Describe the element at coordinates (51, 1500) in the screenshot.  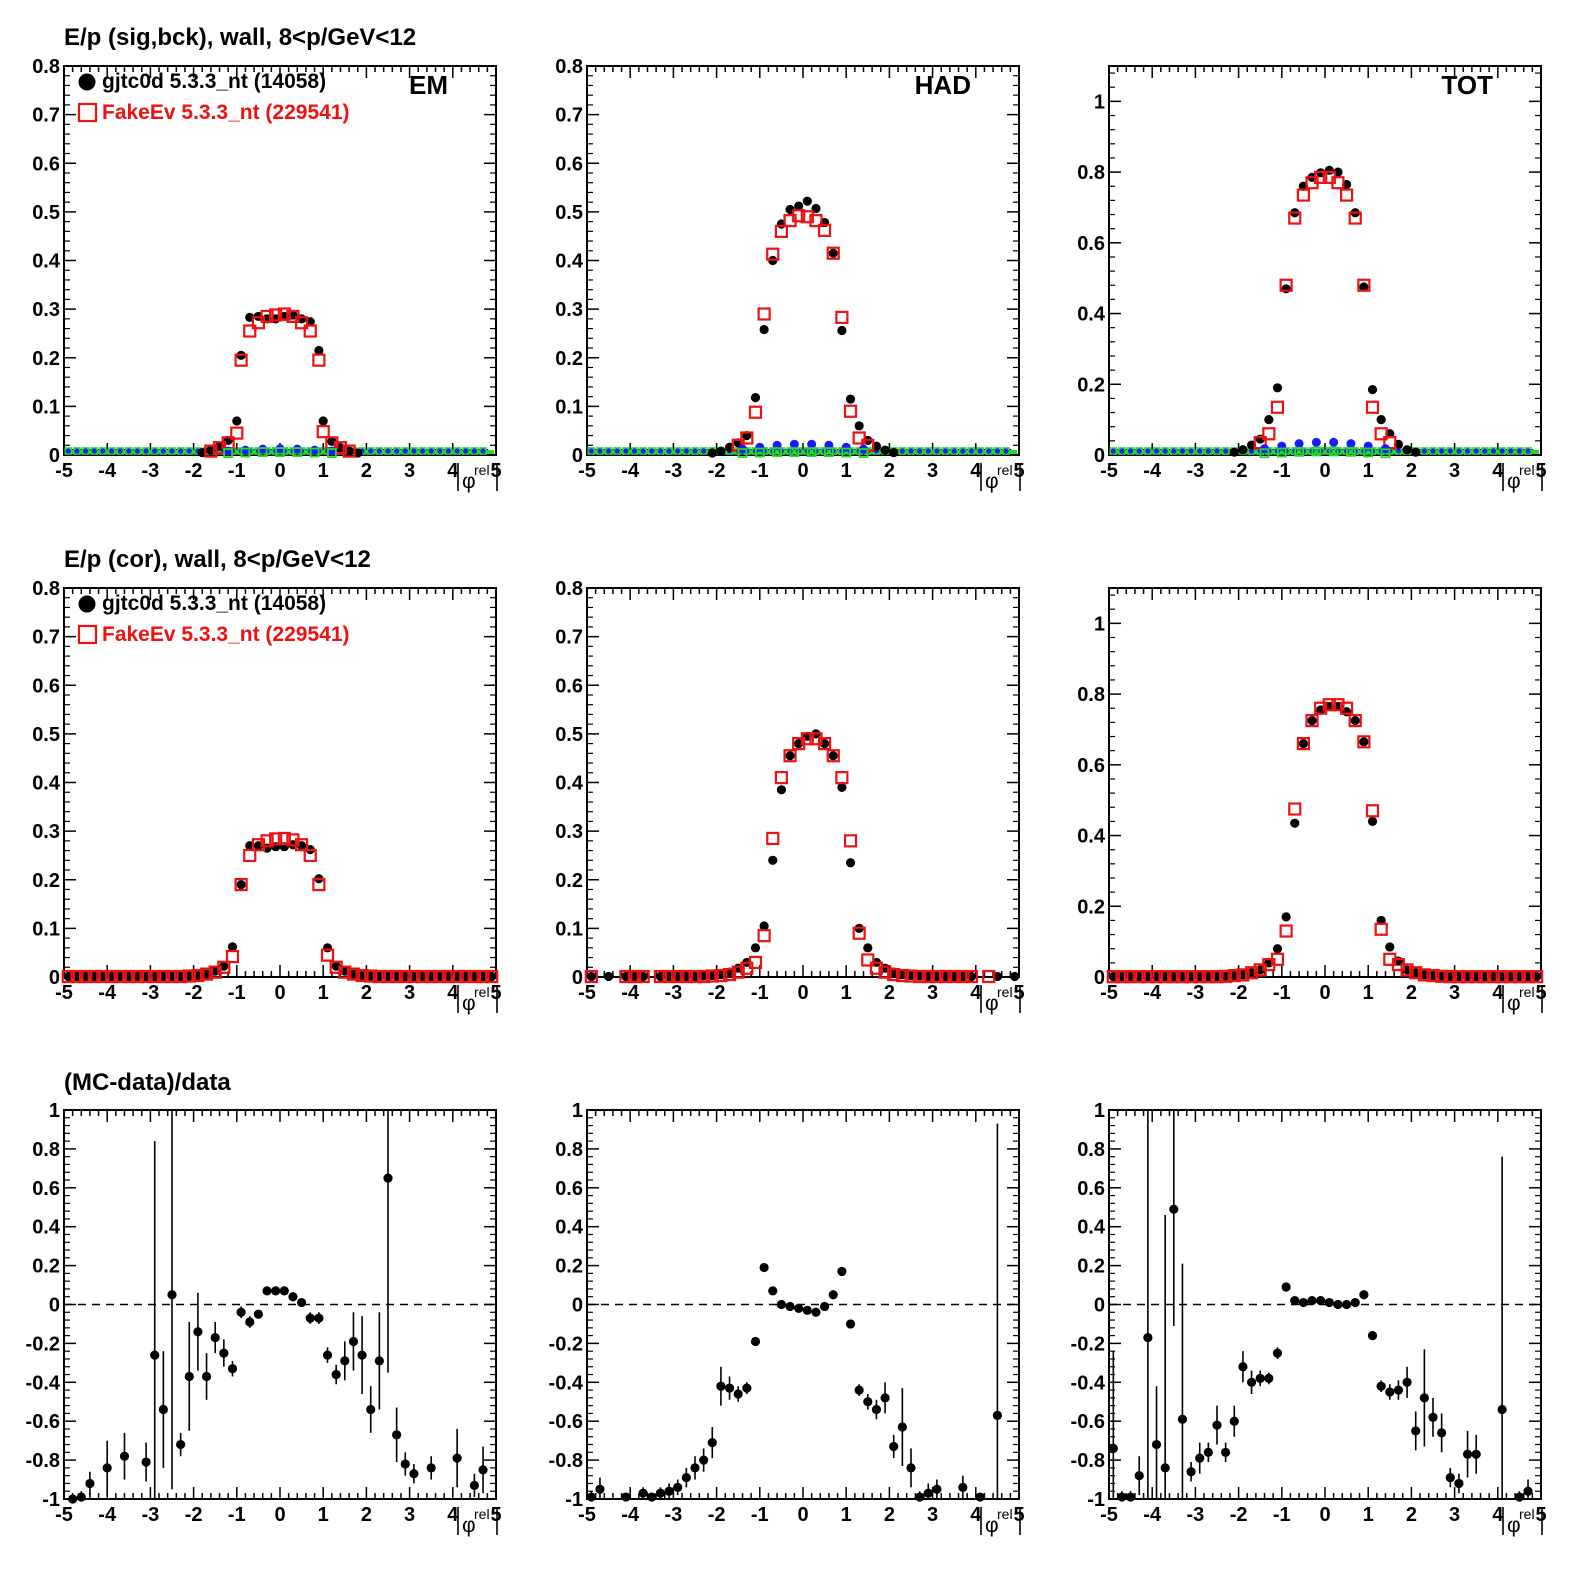
I see `y-tick-label: -1` at that location.